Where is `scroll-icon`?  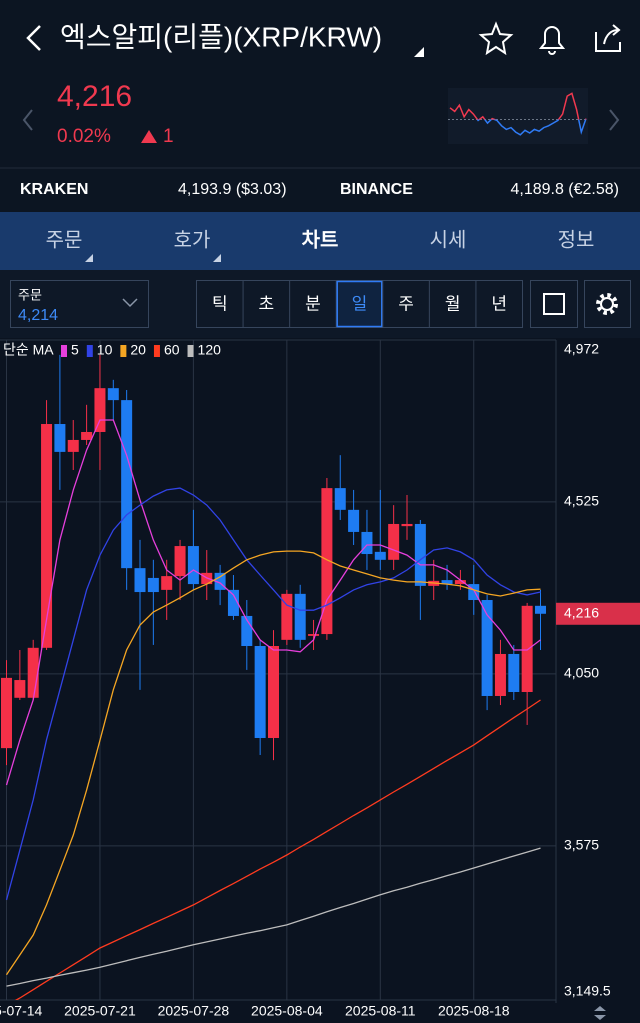
scroll-icon is located at coordinates (600, 1013).